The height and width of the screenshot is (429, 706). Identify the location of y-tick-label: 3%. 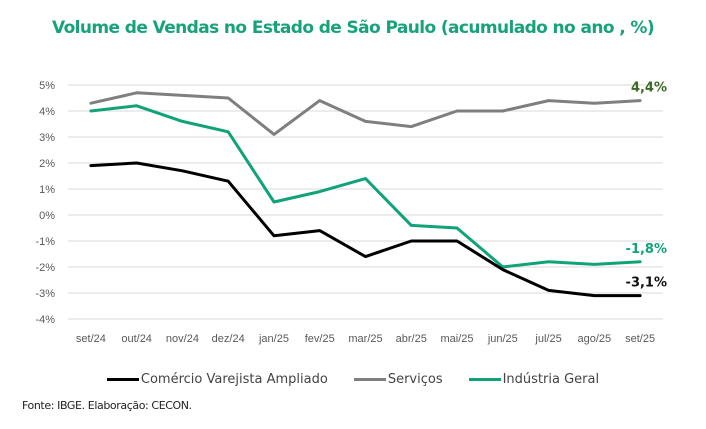
(47, 138).